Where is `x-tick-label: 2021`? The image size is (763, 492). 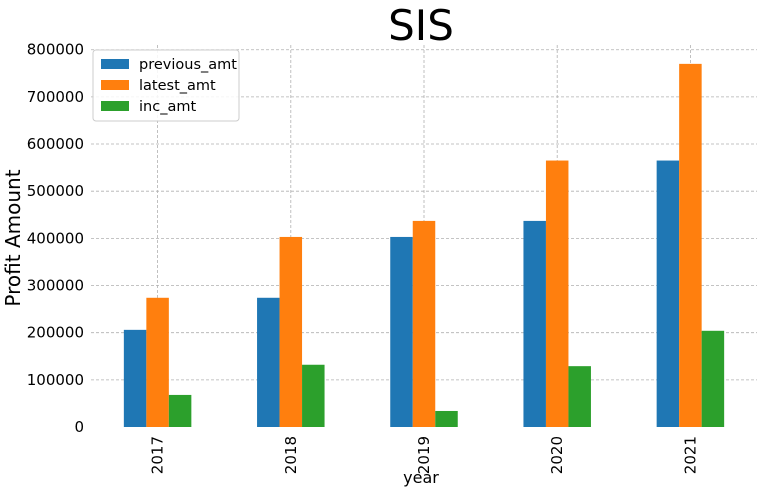
x-tick-label: 2021 is located at coordinates (690, 455).